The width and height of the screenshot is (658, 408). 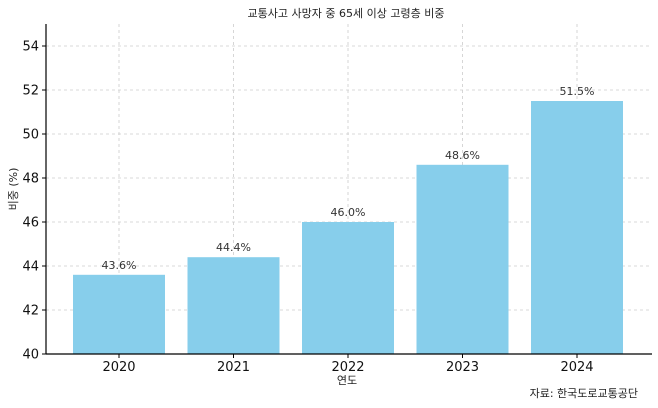 I want to click on x-tick-label-2023: 2023, so click(x=462, y=367).